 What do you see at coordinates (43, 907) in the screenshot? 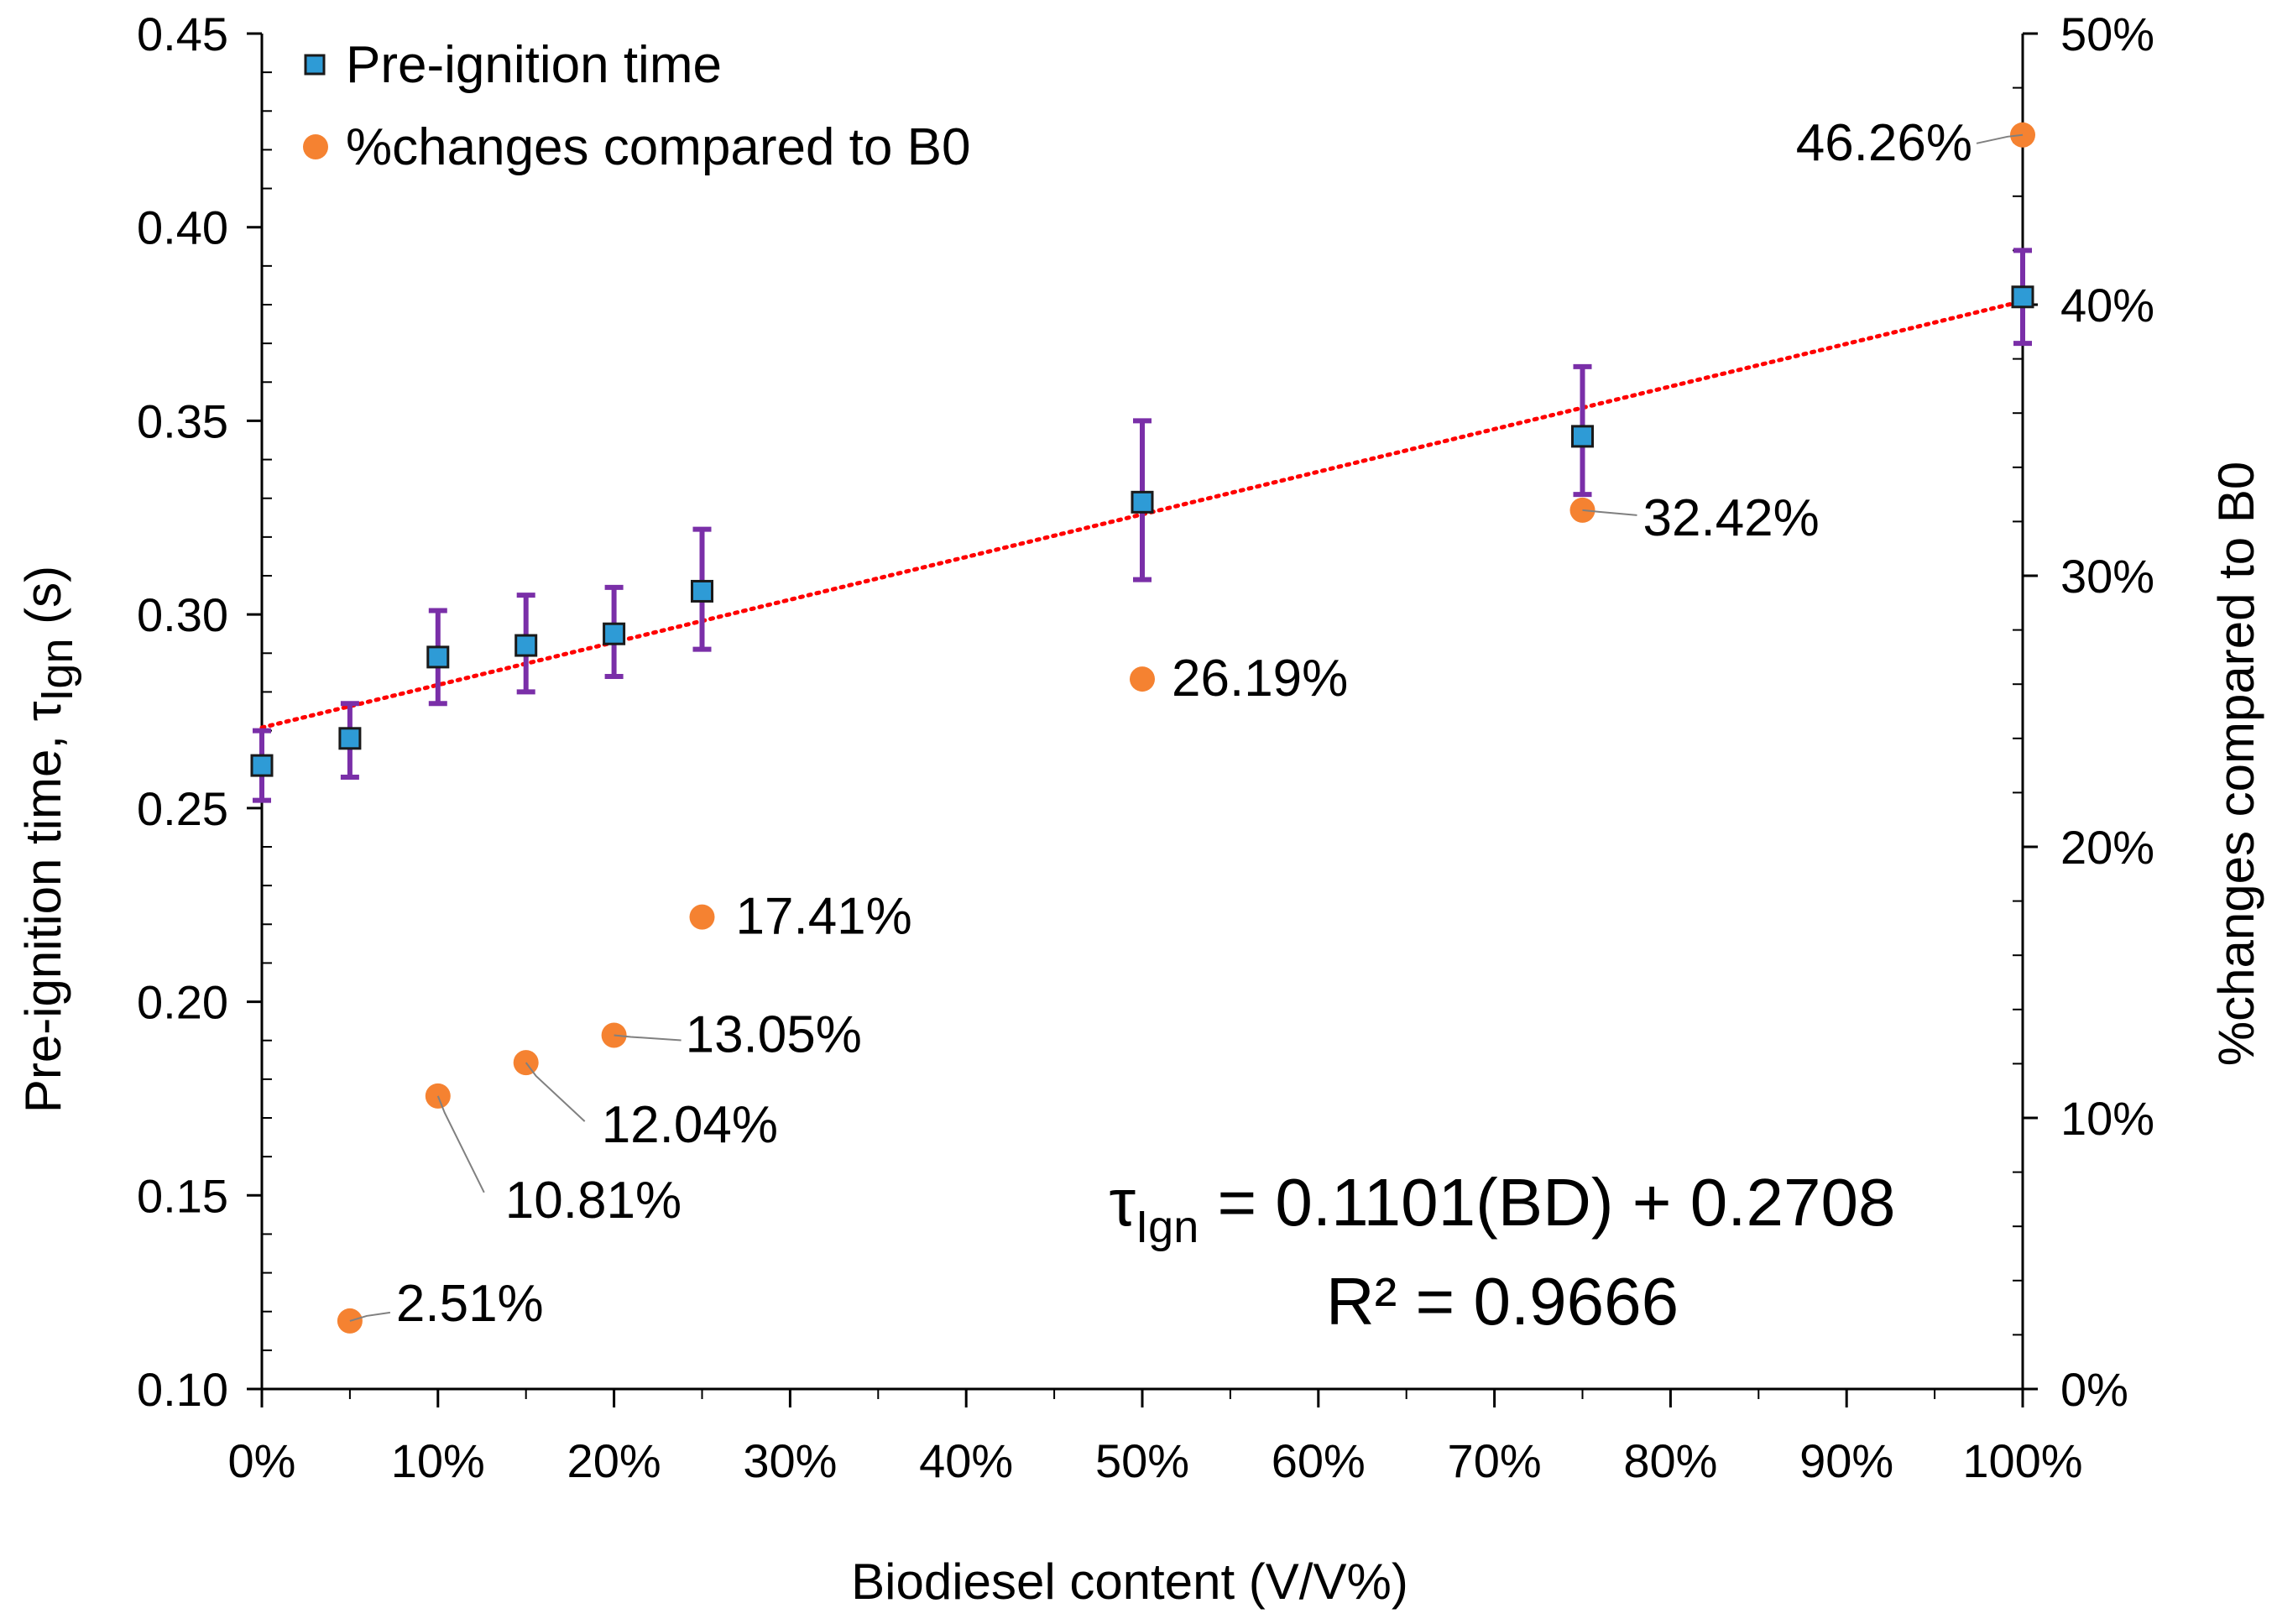
I see `y-axis-title-main: Pre-ignition time, τ` at bounding box center [43, 907].